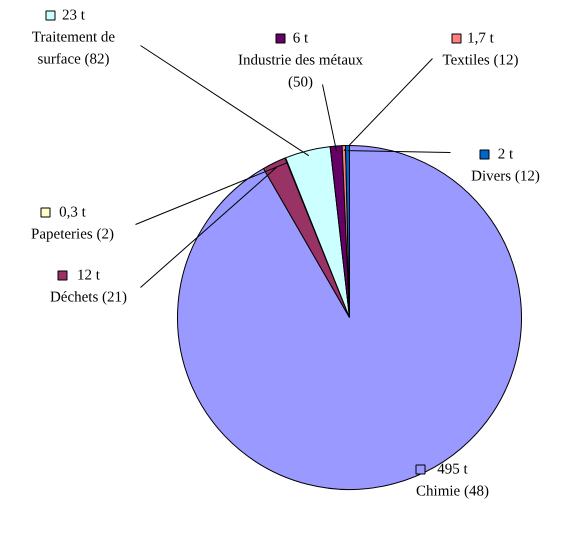  What do you see at coordinates (506, 154) in the screenshot?
I see `data-label: 2 t` at bounding box center [506, 154].